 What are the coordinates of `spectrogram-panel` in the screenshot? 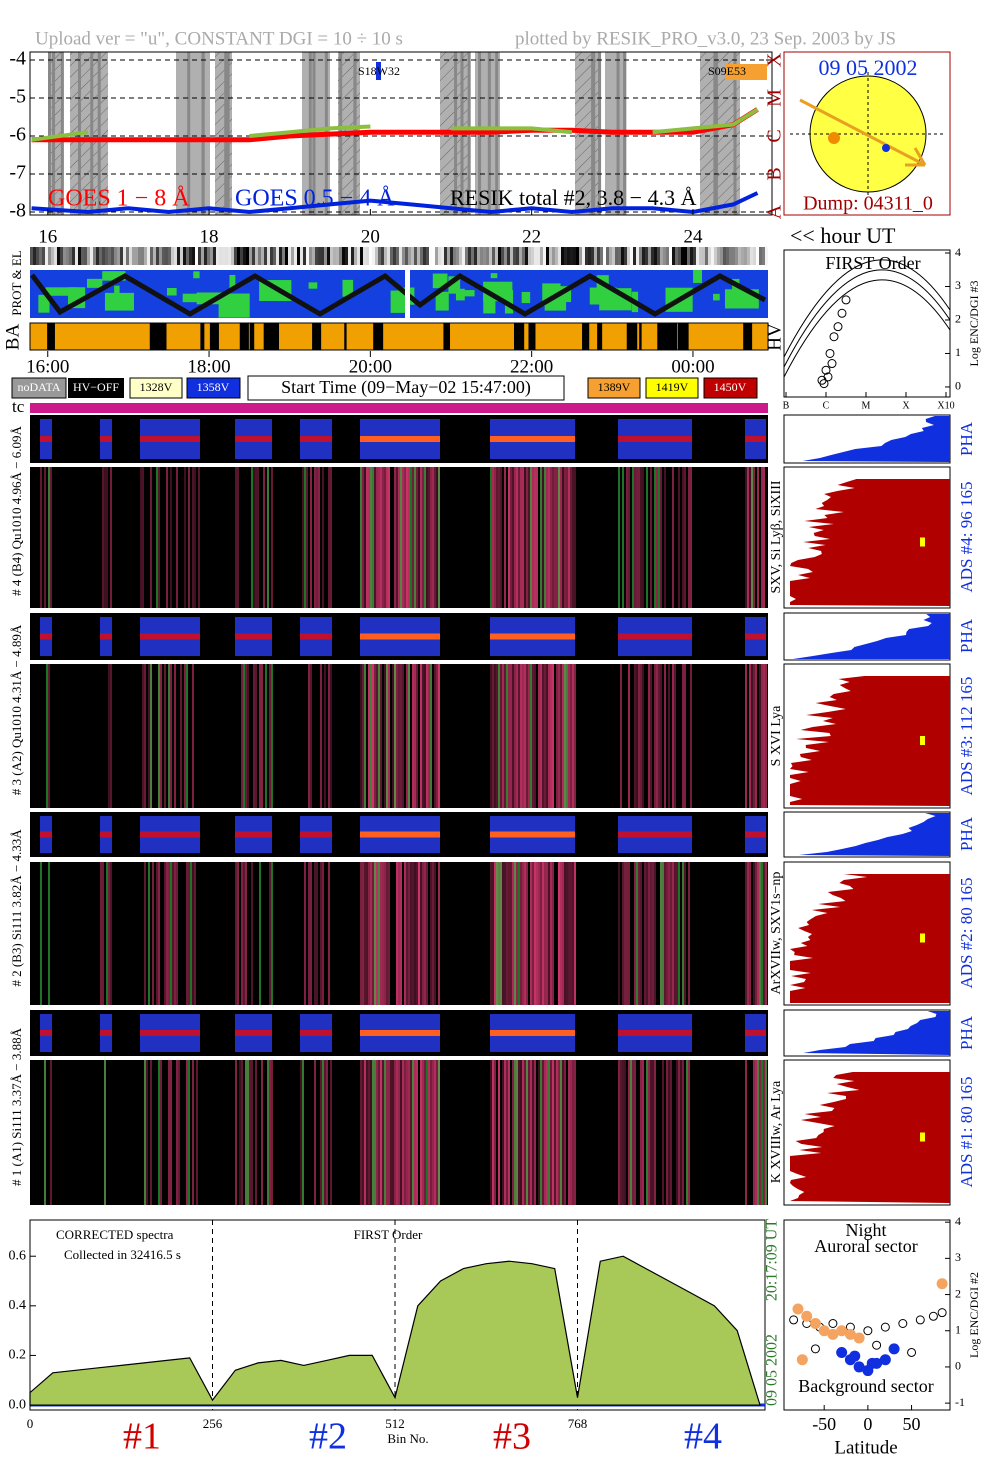 It's located at (399, 736).